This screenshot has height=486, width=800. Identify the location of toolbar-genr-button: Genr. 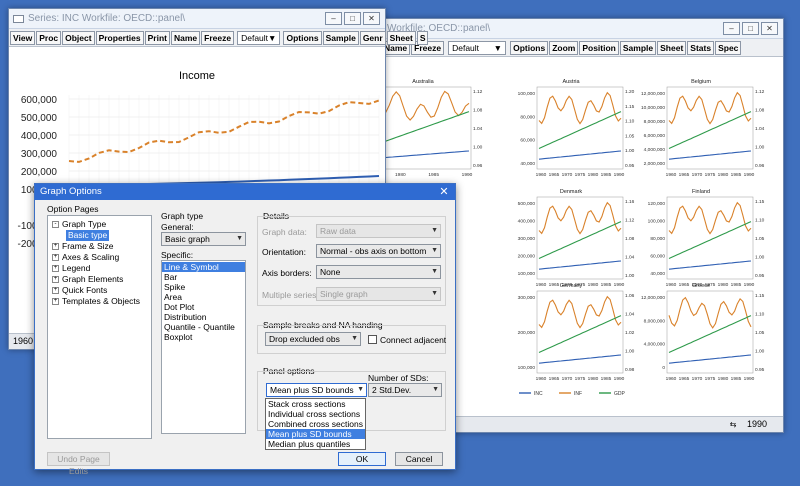
(372, 37).